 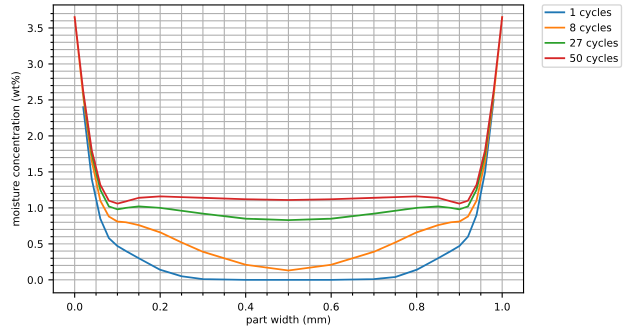 I want to click on x-tick-label: 0.4, so click(x=246, y=306).